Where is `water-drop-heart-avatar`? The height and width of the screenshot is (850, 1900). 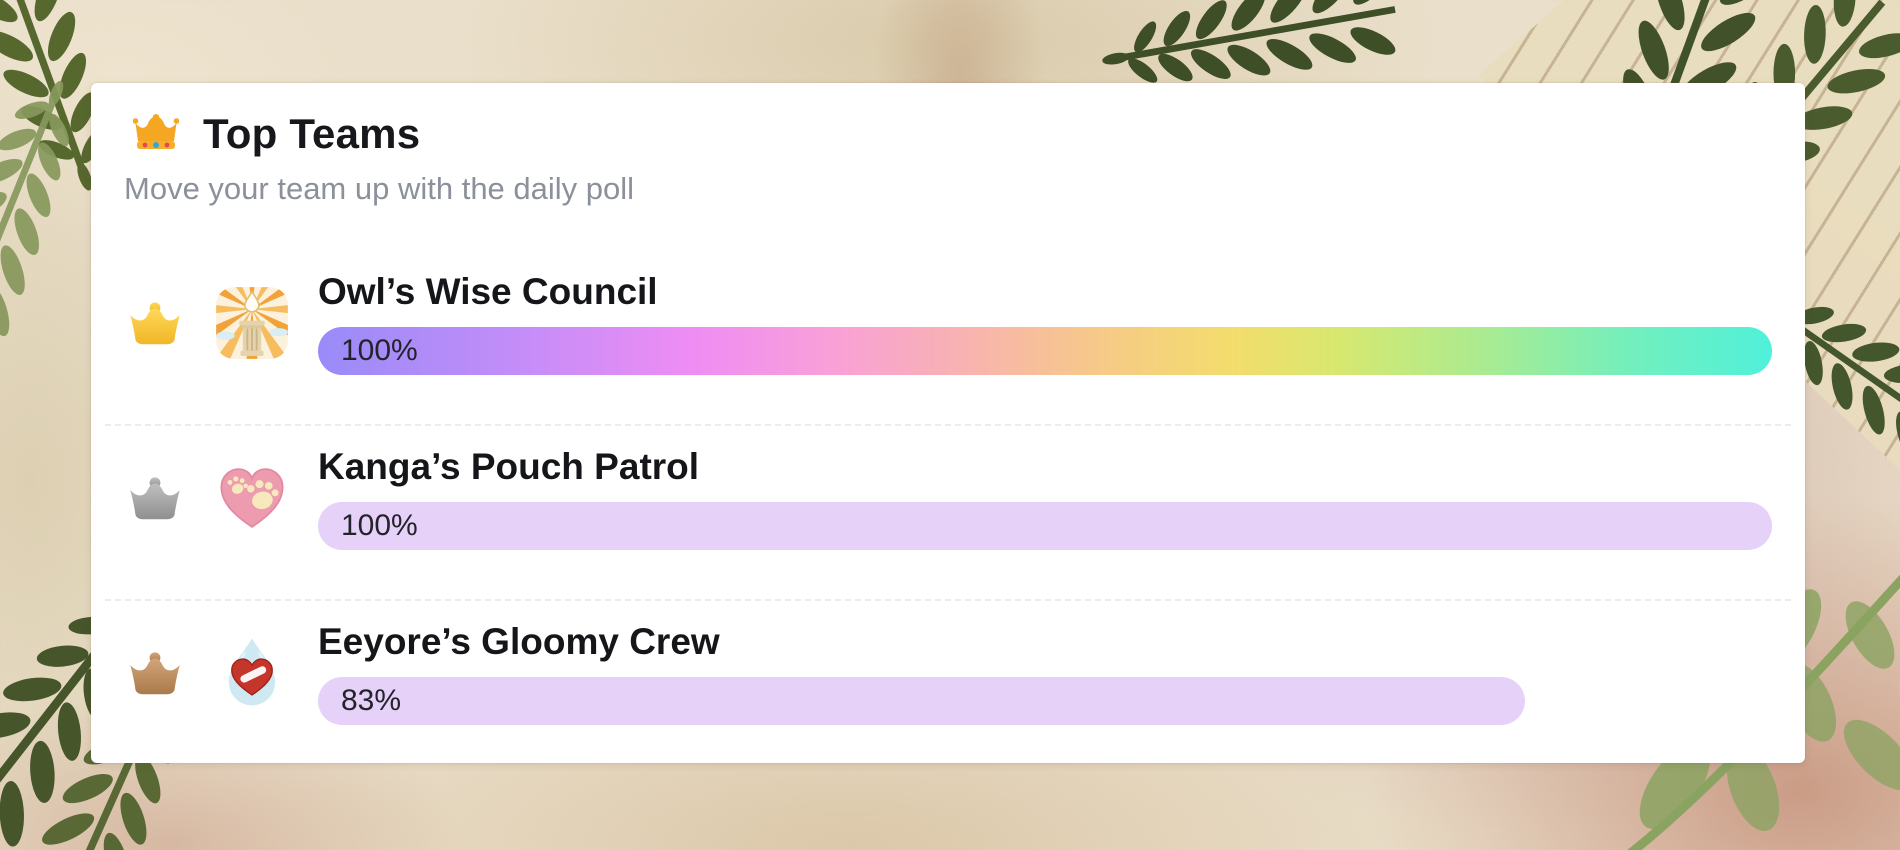
water-drop-heart-avatar is located at coordinates (252, 672).